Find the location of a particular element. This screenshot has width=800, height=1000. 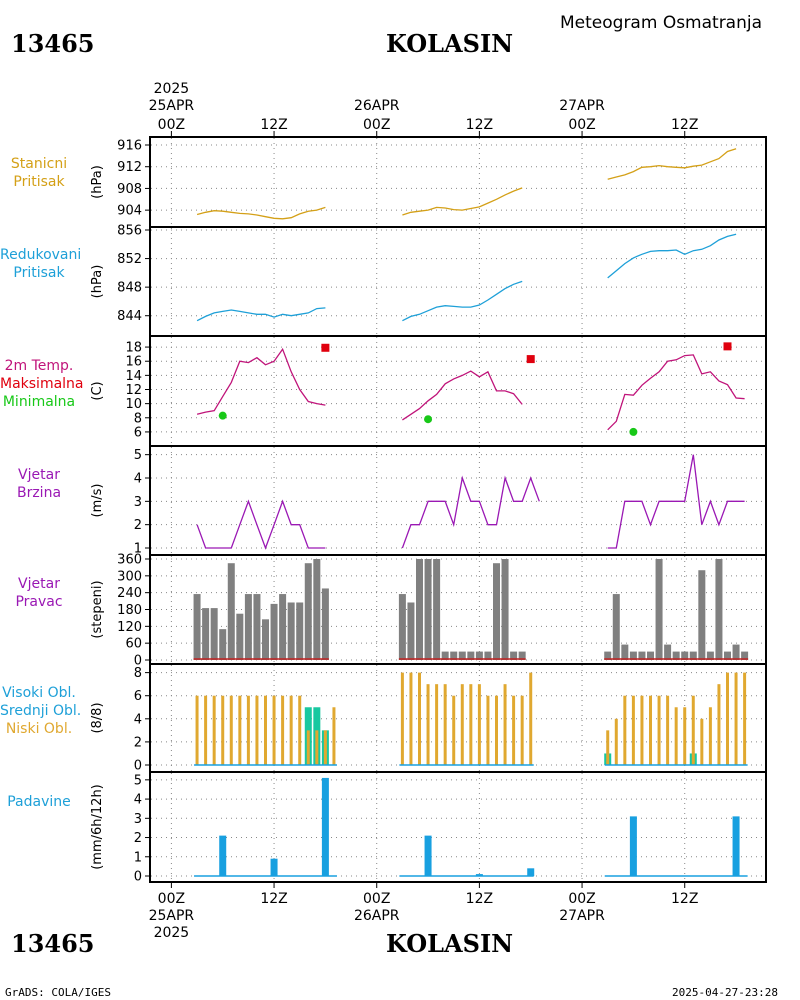

max-temp-marker is located at coordinates (325, 347).